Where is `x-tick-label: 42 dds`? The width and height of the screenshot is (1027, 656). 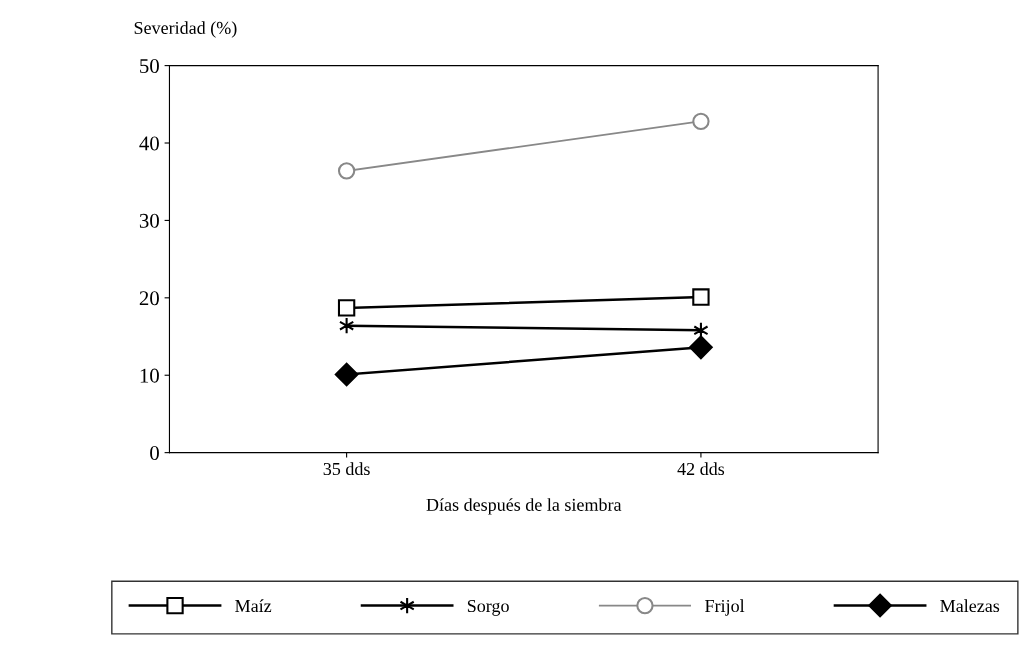 x-tick-label: 42 dds is located at coordinates (701, 469).